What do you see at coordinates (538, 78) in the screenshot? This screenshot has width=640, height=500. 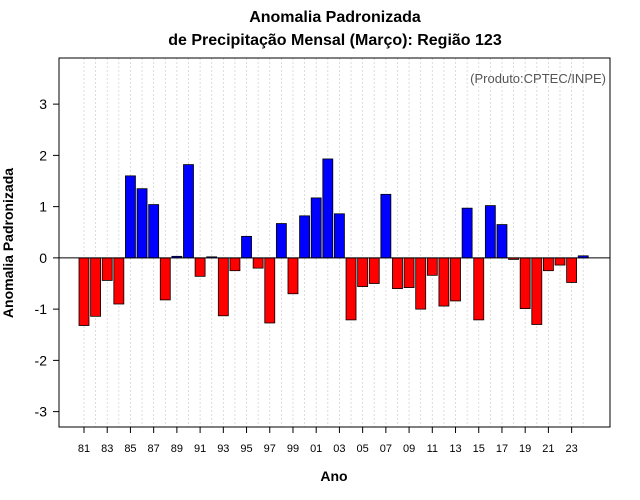 I see `source-annotation: (Produto:CPTEC/INPE)` at bounding box center [538, 78].